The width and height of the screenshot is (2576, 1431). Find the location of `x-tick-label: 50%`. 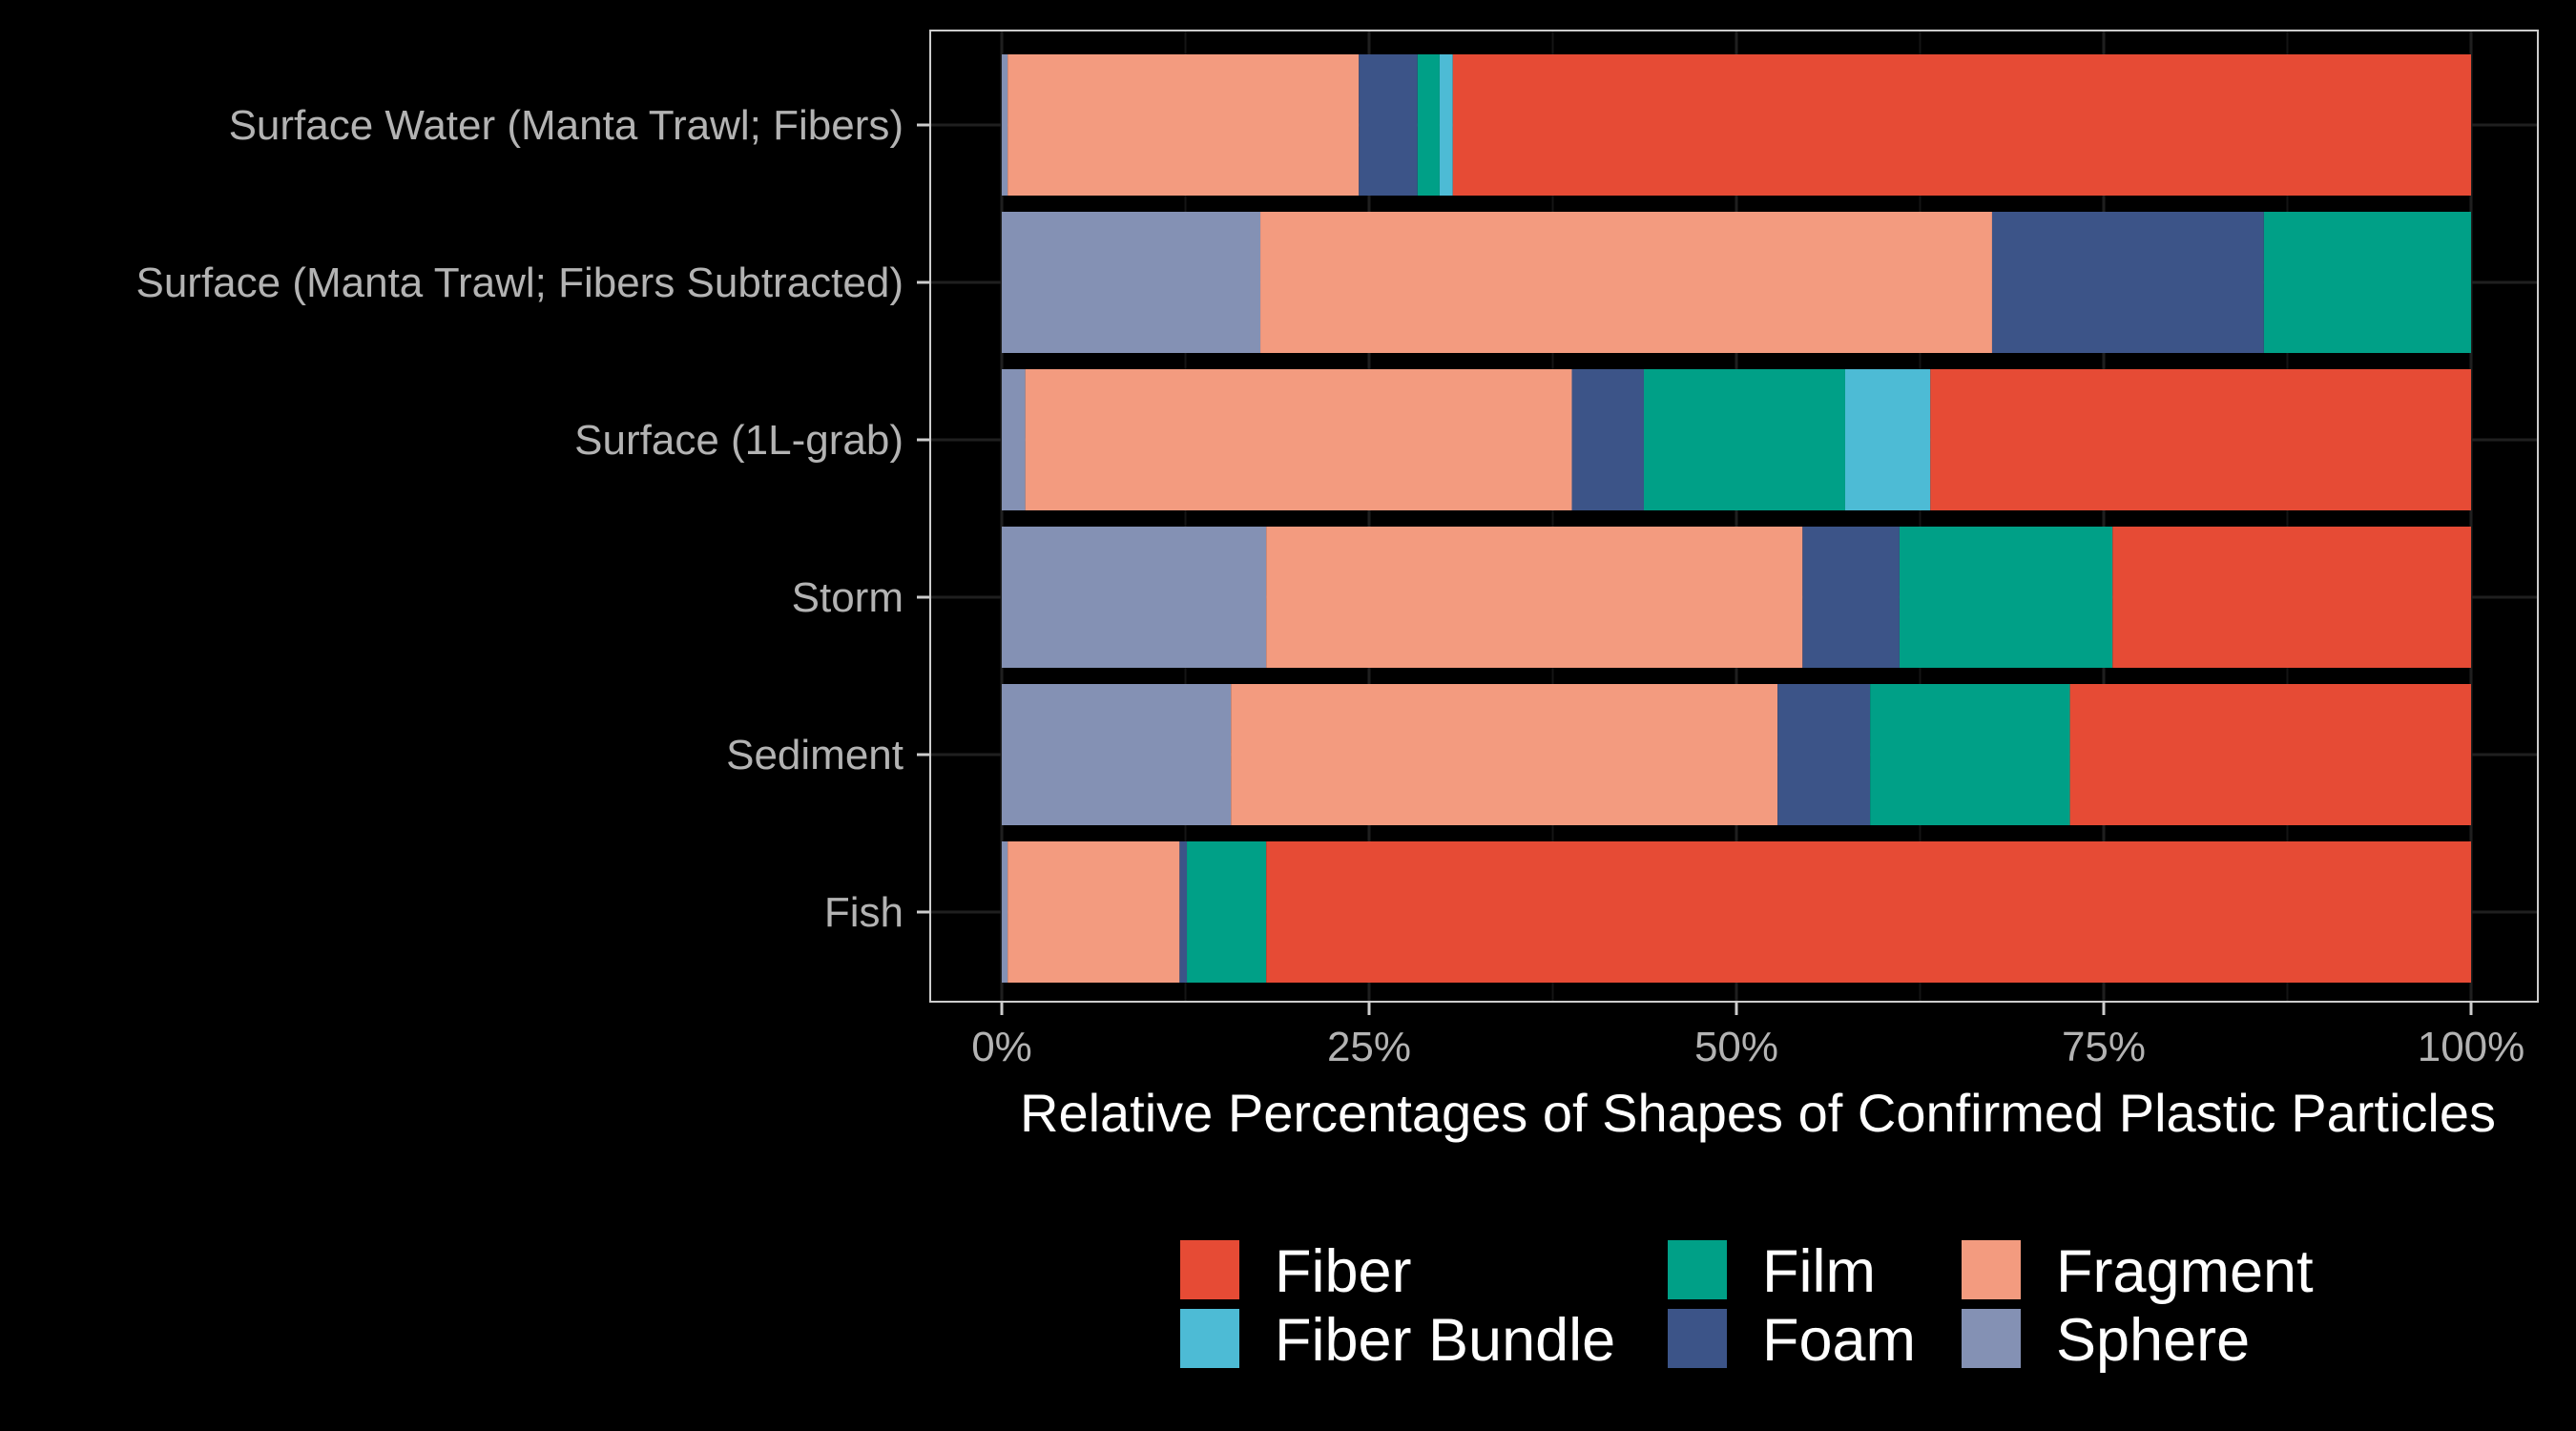

x-tick-label: 50% is located at coordinates (1736, 1047).